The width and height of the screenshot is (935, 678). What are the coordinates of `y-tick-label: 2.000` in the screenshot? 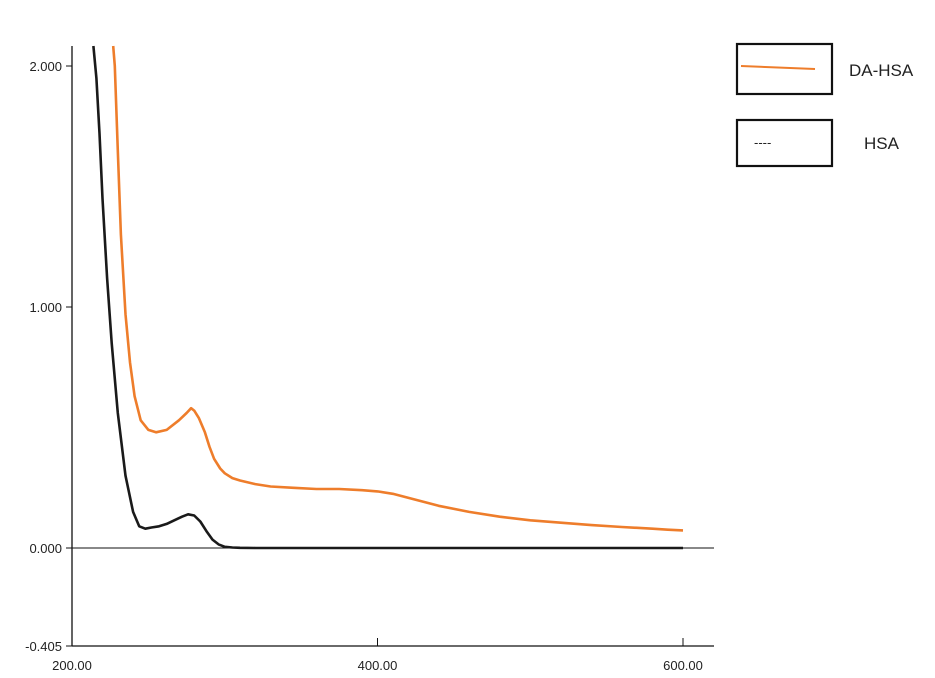 It's located at (45, 66).